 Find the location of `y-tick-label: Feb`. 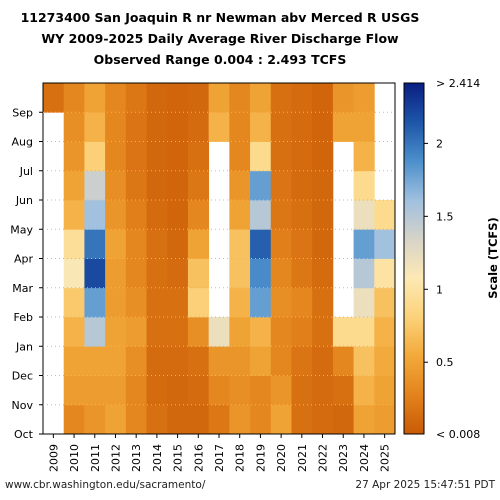

y-tick-label: Feb is located at coordinates (23, 317).